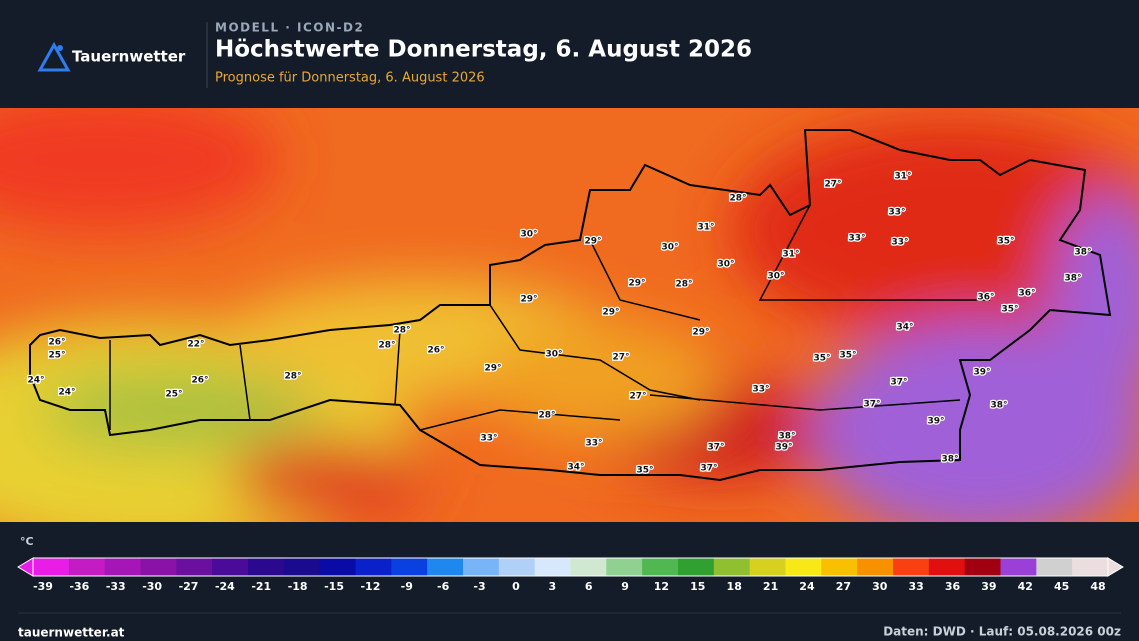  I want to click on legend-tick-label: 45, so click(1061, 586).